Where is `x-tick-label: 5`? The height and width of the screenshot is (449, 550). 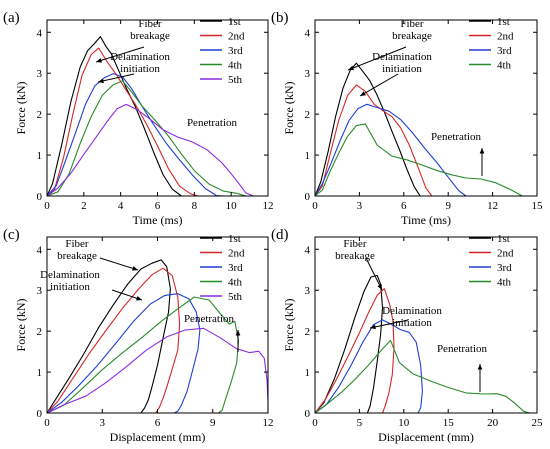
x-tick-label: 5 is located at coordinates (360, 423).